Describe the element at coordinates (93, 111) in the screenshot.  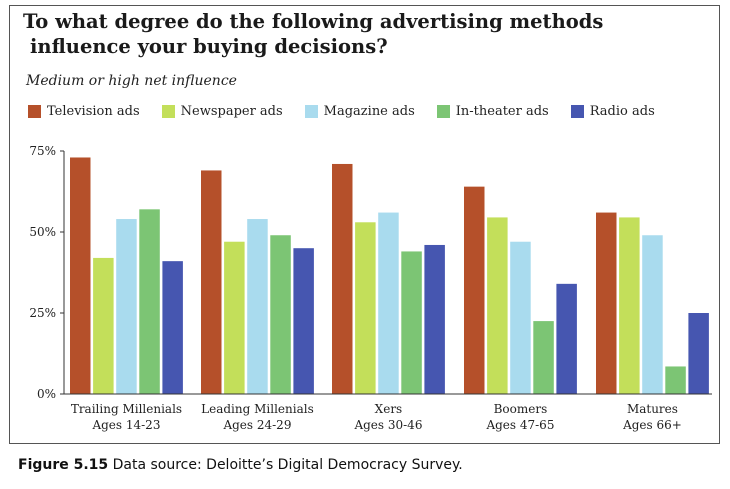
I see `legend-label-television: Television ads` at that location.